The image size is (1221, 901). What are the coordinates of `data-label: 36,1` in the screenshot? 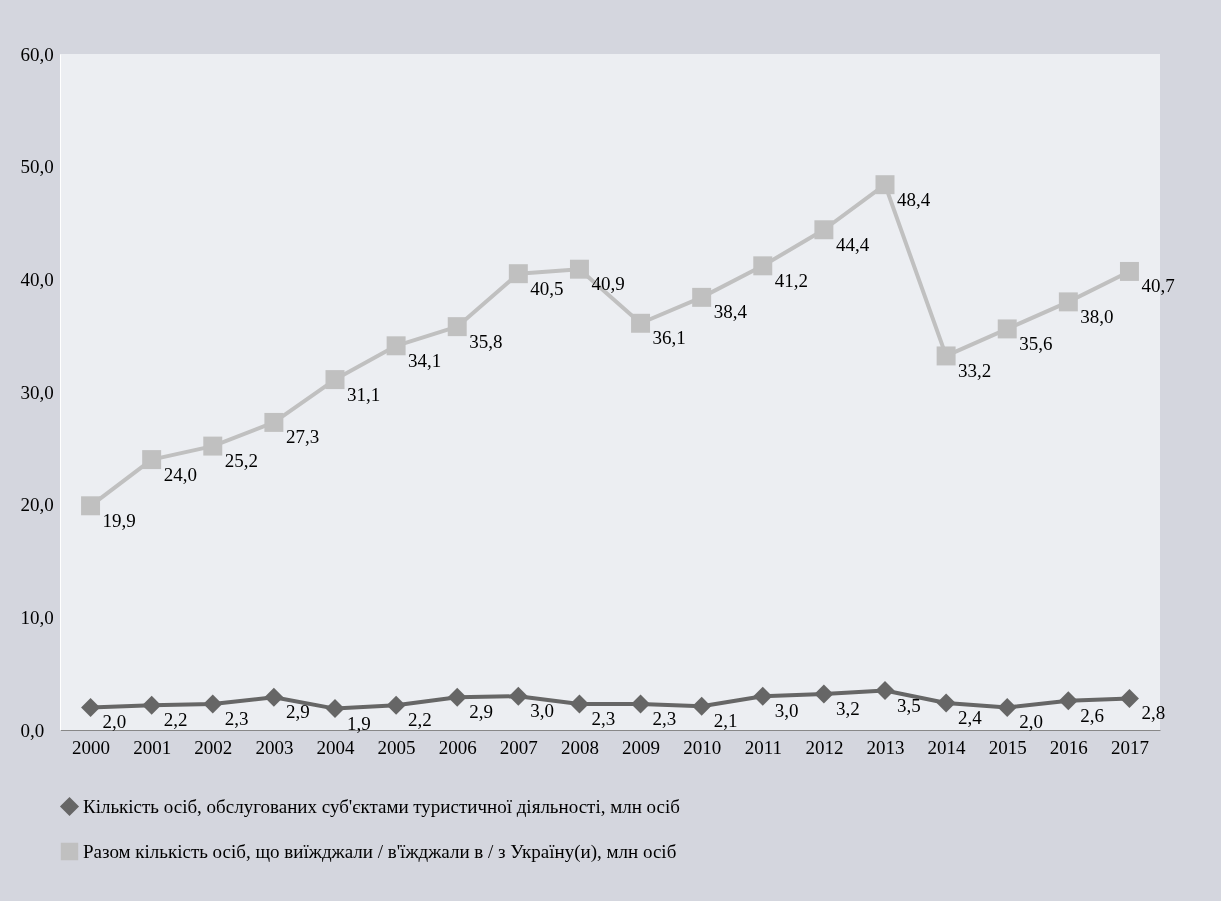 It's located at (669, 338).